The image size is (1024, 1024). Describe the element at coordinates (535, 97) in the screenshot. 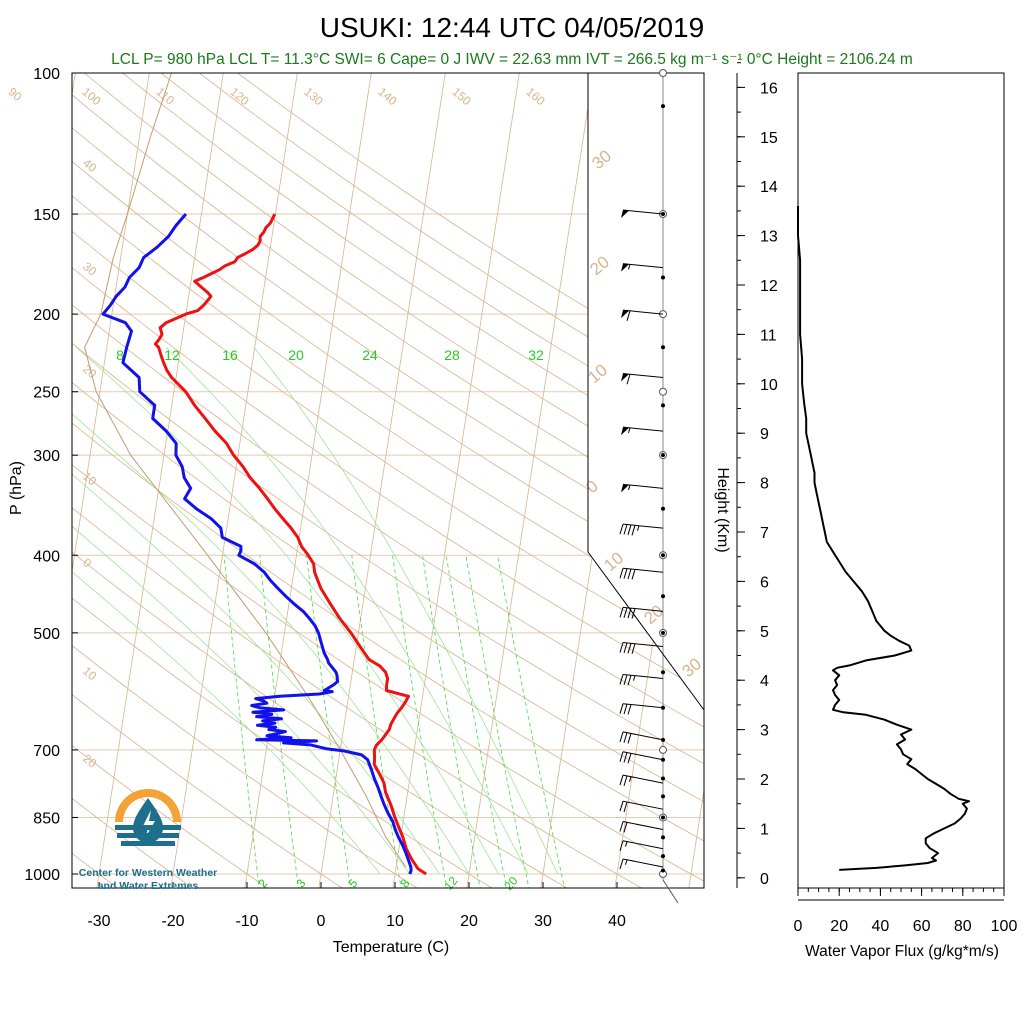

I see `isotherm-label: 160` at that location.